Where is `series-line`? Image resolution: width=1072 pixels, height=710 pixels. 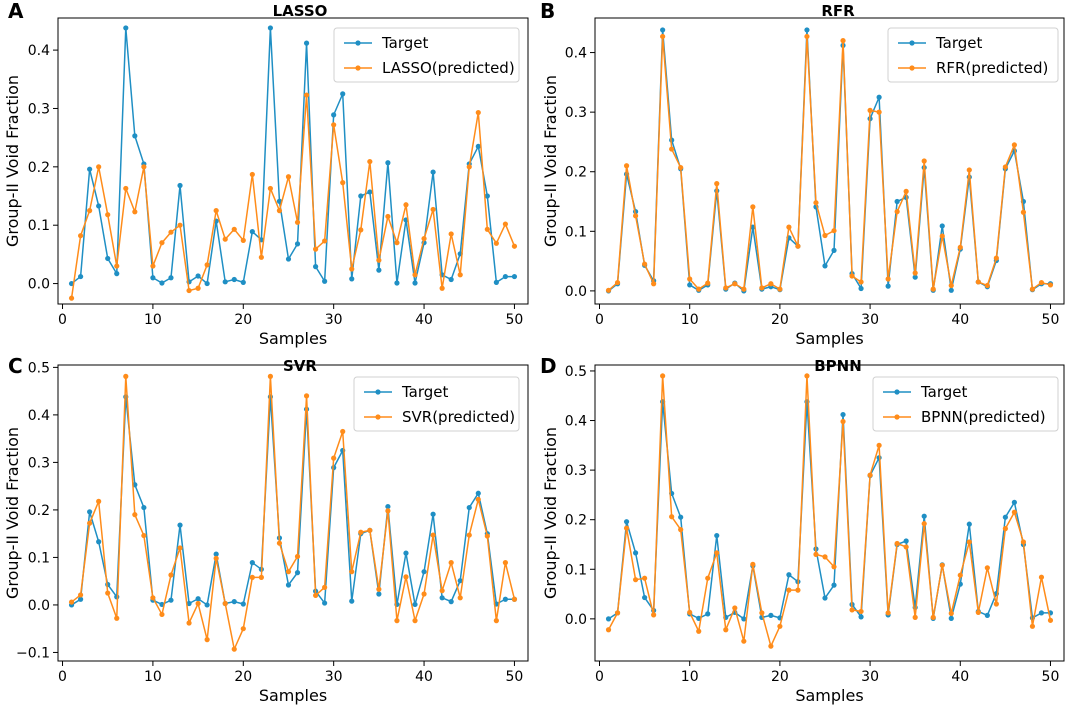 series-line is located at coordinates (829, 163).